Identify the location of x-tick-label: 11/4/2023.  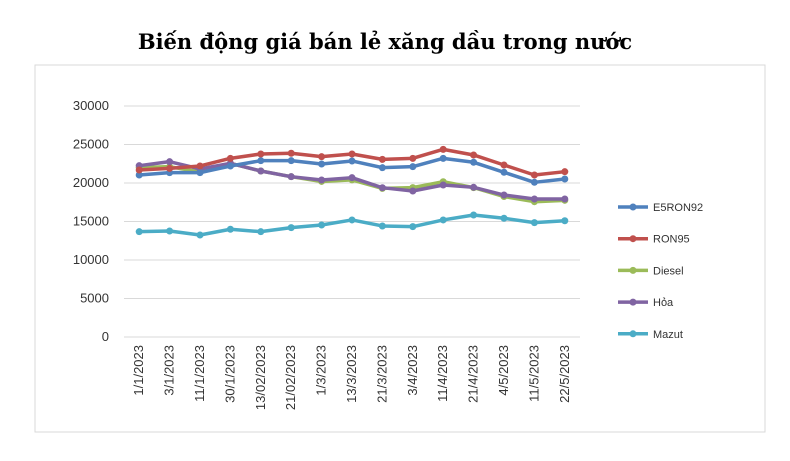
(442, 373).